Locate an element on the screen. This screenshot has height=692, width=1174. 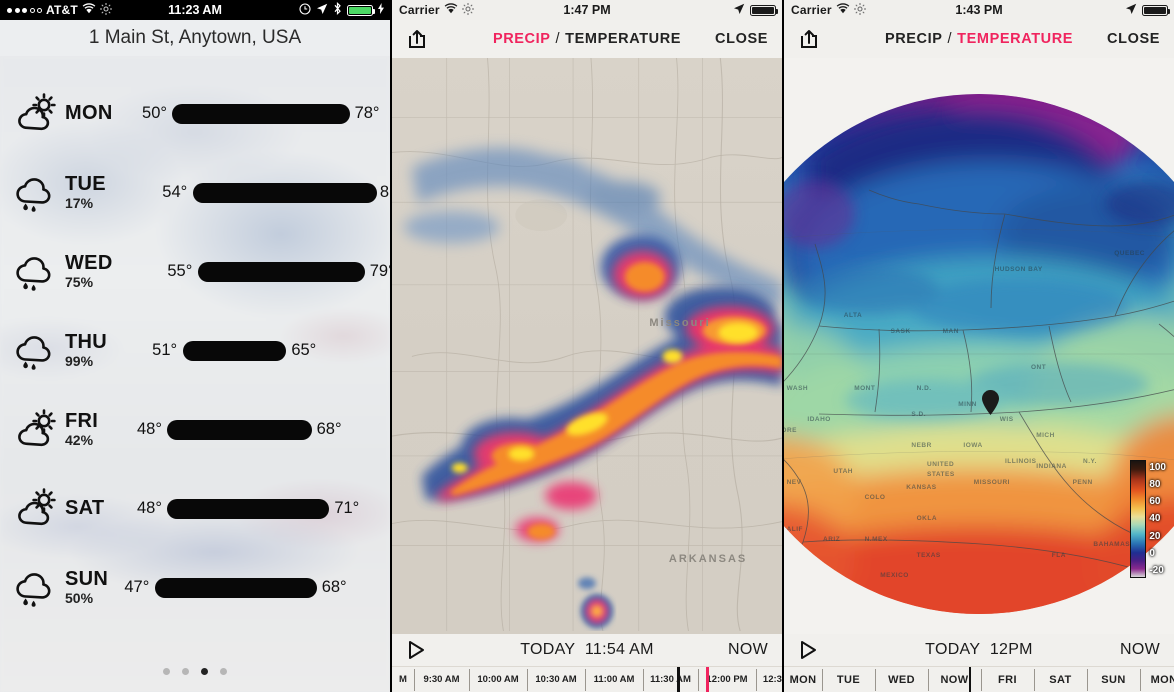
bluetooth-icon is located at coordinates (337, 9).